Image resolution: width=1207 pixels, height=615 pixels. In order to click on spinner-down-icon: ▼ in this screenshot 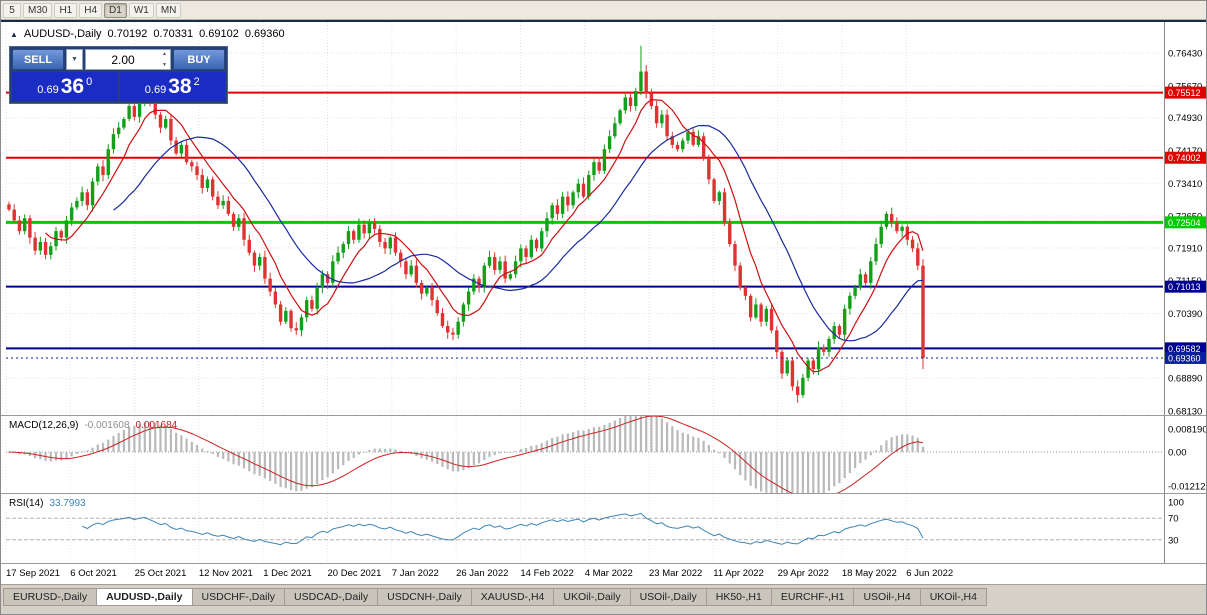, I will do `click(164, 65)`.